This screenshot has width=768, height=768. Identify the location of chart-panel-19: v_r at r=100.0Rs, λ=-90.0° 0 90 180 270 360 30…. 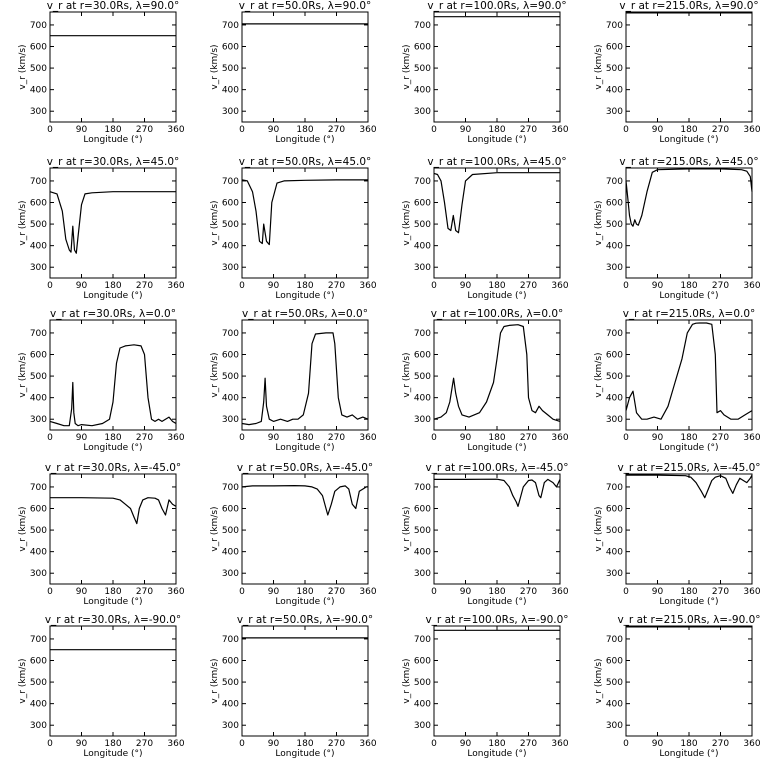
(485, 686).